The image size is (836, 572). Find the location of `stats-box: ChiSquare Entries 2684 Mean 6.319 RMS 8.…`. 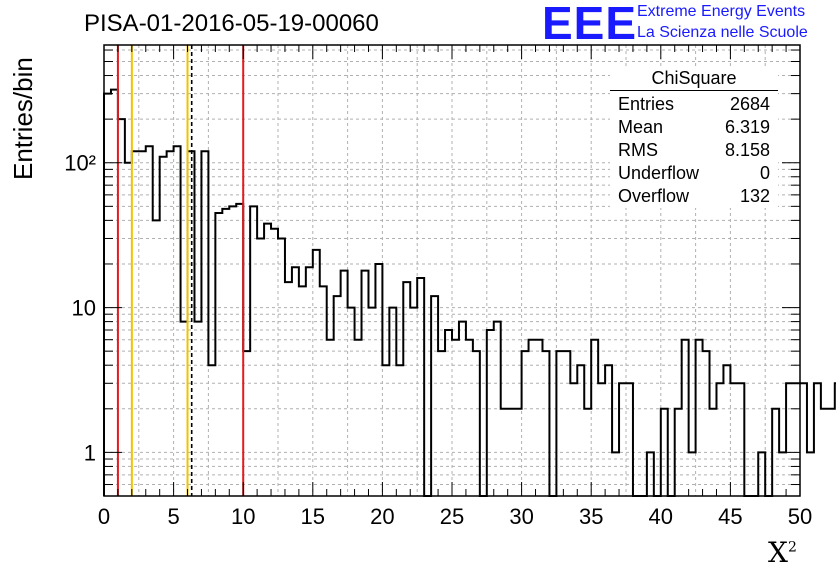

stats-box: ChiSquare Entries 2684 Mean 6.319 RMS 8.… is located at coordinates (694, 138).